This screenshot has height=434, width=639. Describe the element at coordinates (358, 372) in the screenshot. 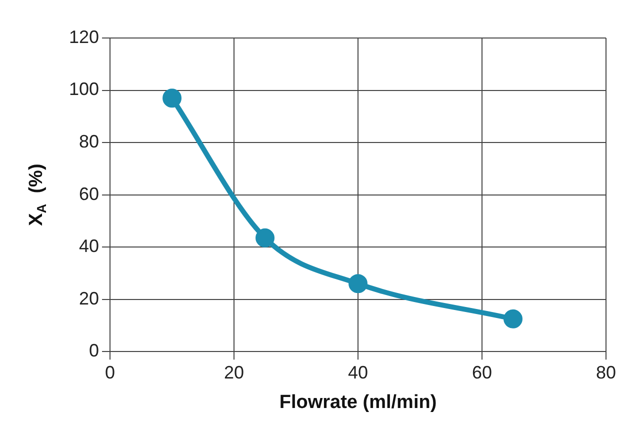

I see `x-tick-label: 40` at that location.